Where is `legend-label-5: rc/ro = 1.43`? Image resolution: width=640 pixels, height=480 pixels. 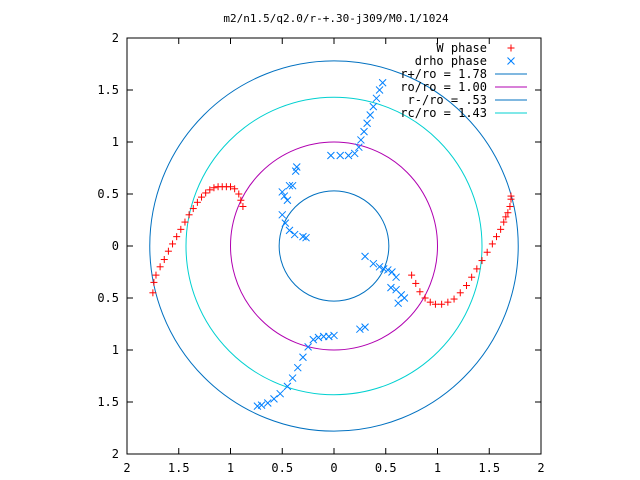
legend-label-5: rc/ro = 1.43 is located at coordinates (443, 113).